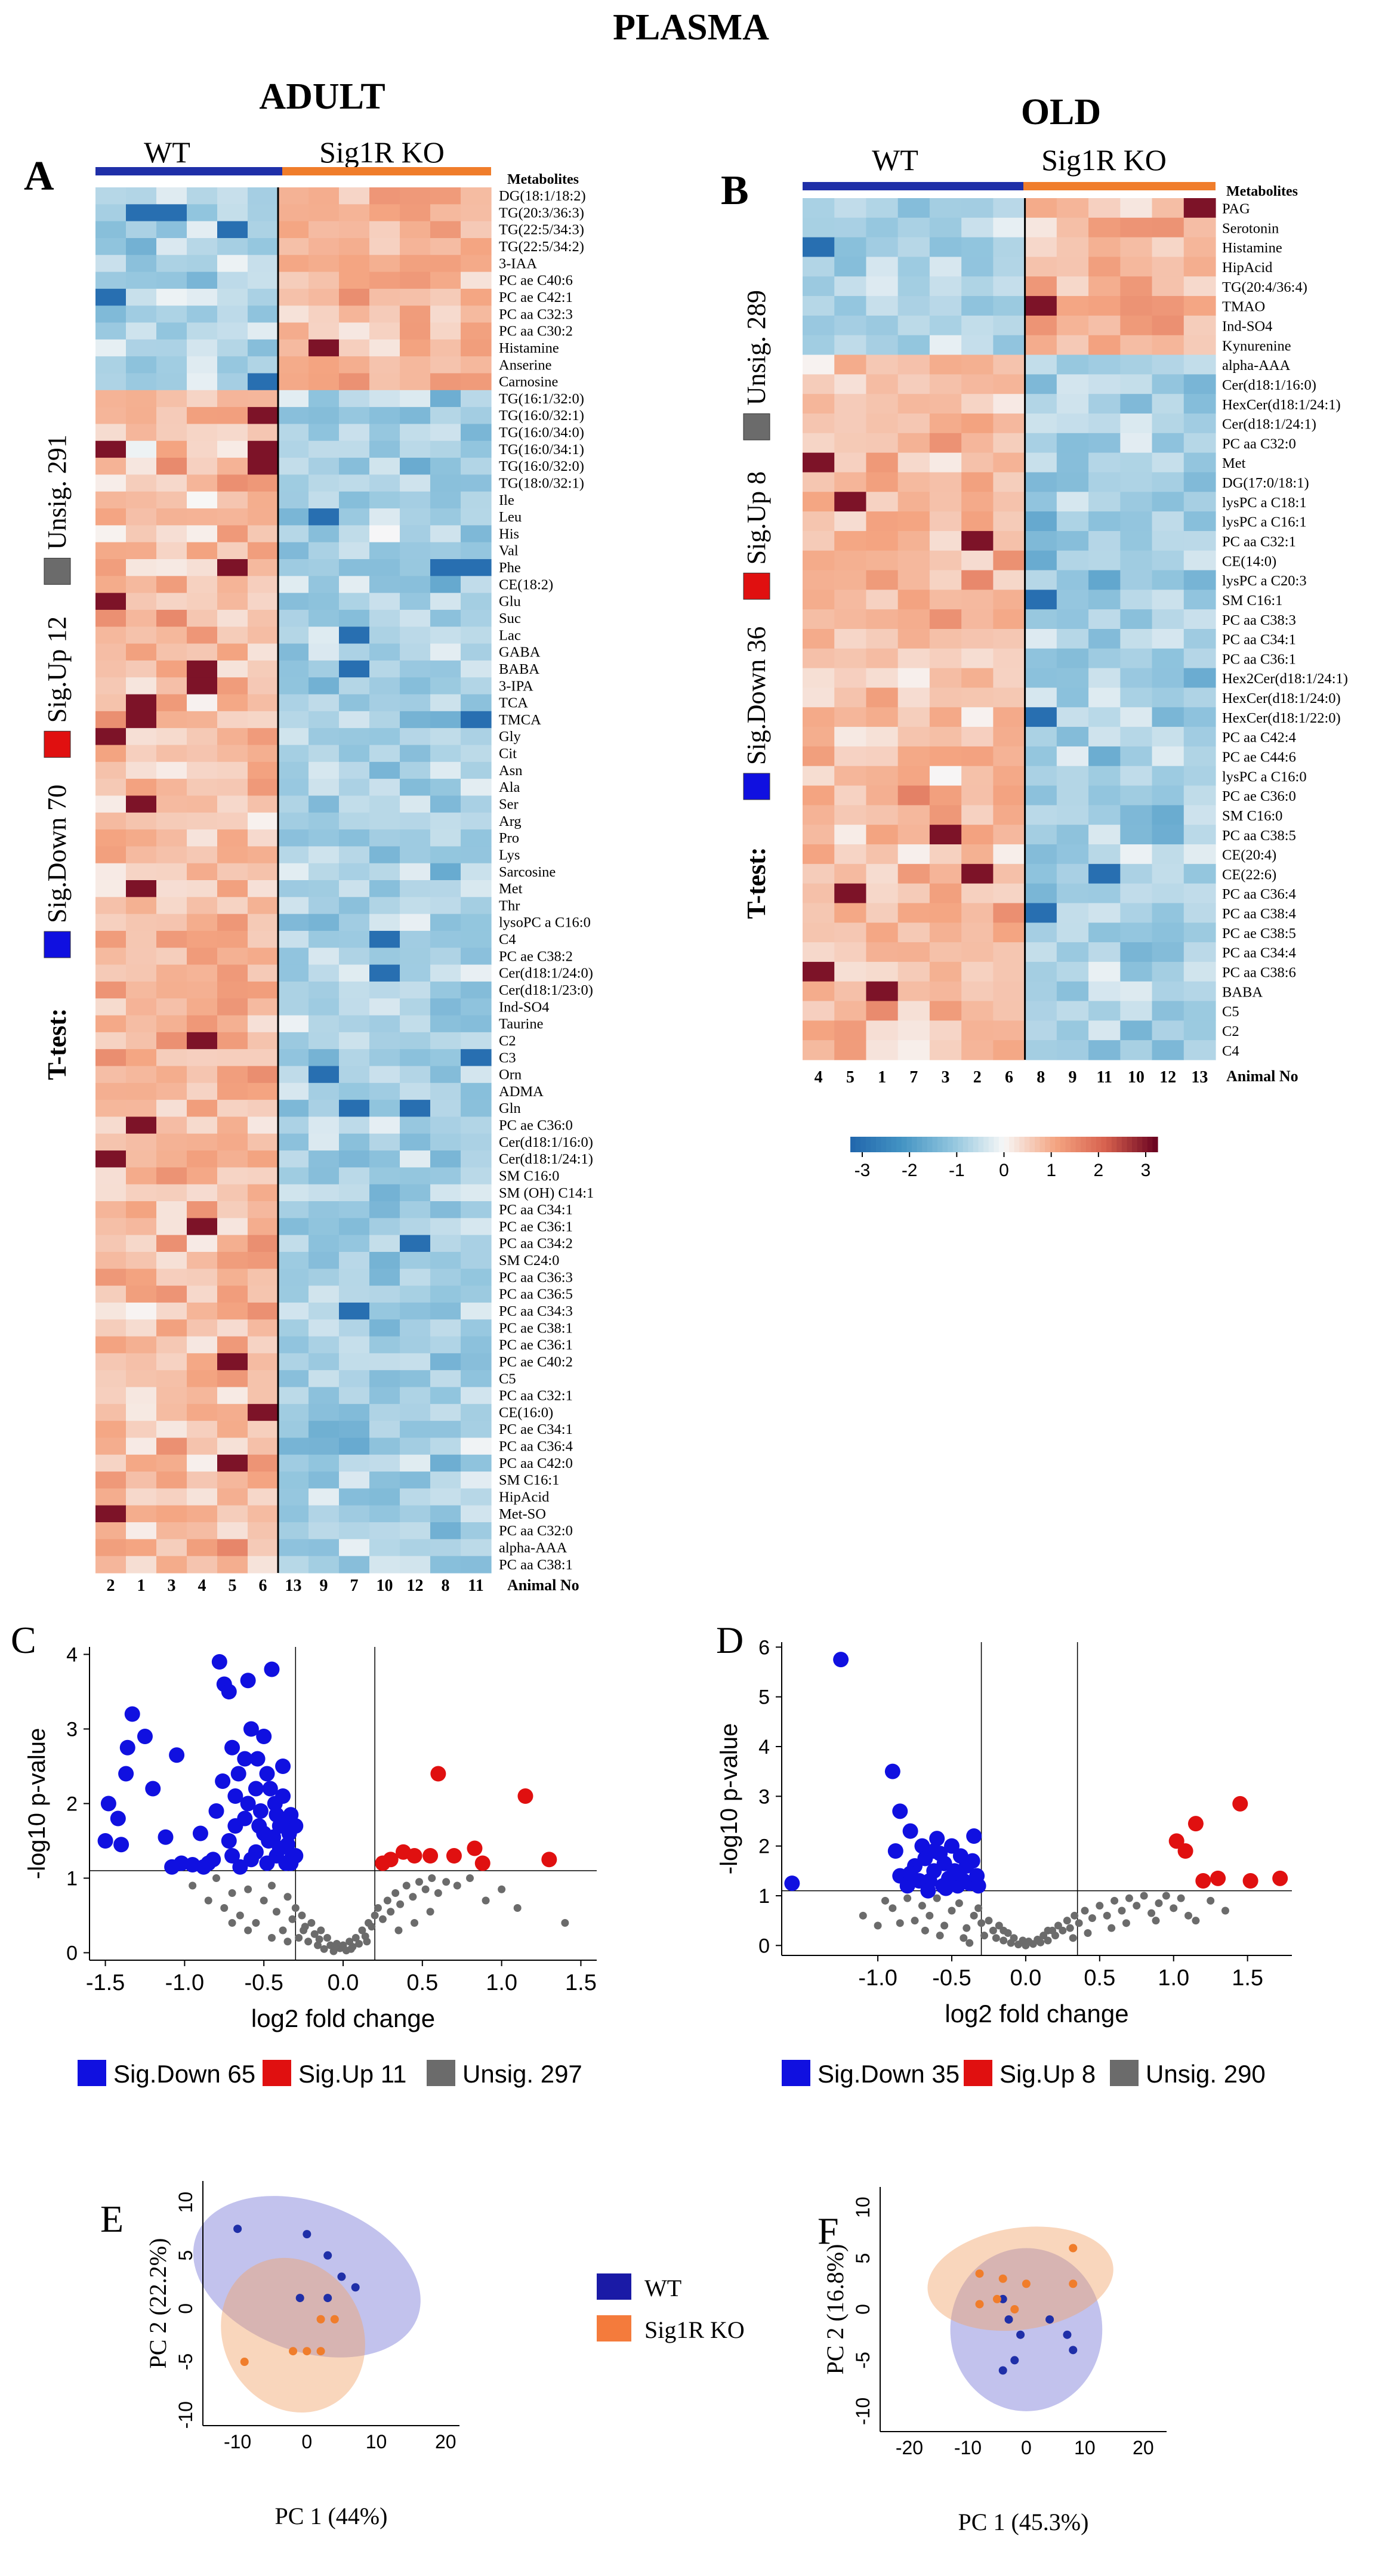 This screenshot has height=2576, width=1382. I want to click on panel-e-letter: E, so click(112, 2219).